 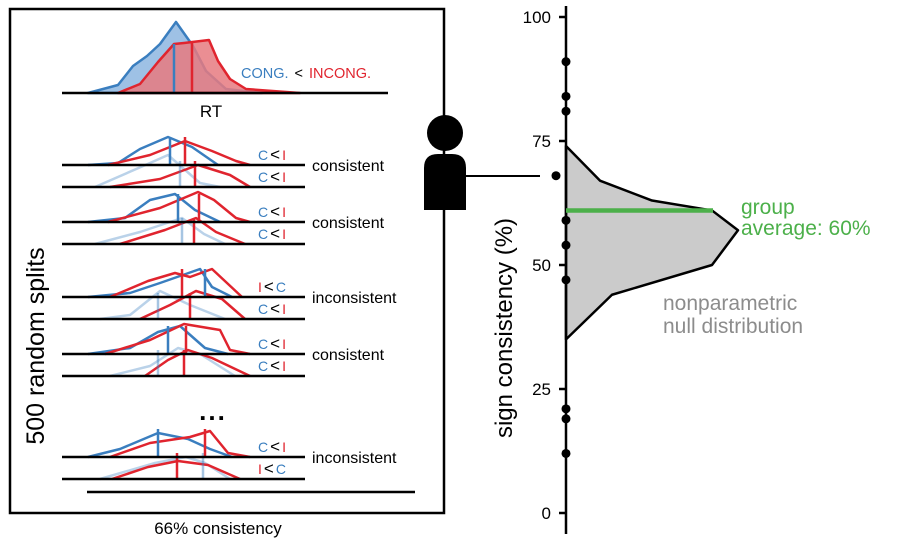 I want to click on person-icon, so click(x=445, y=162).